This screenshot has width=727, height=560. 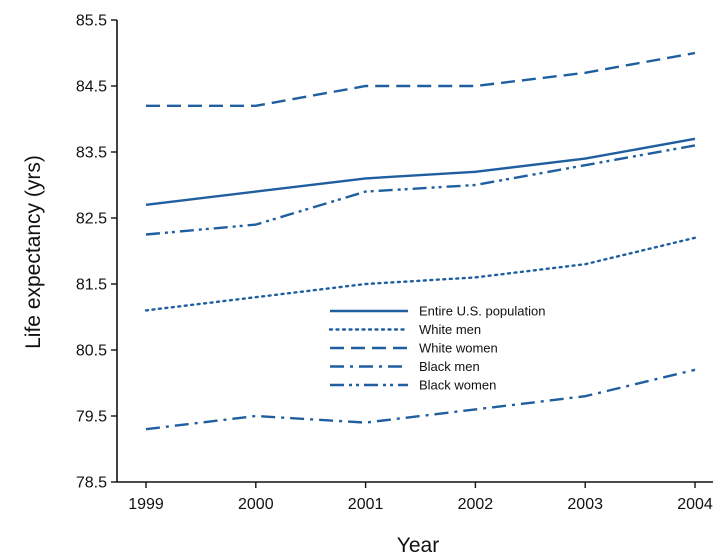 What do you see at coordinates (91, 153) in the screenshot?
I see `y-tick-label: 83.5` at bounding box center [91, 153].